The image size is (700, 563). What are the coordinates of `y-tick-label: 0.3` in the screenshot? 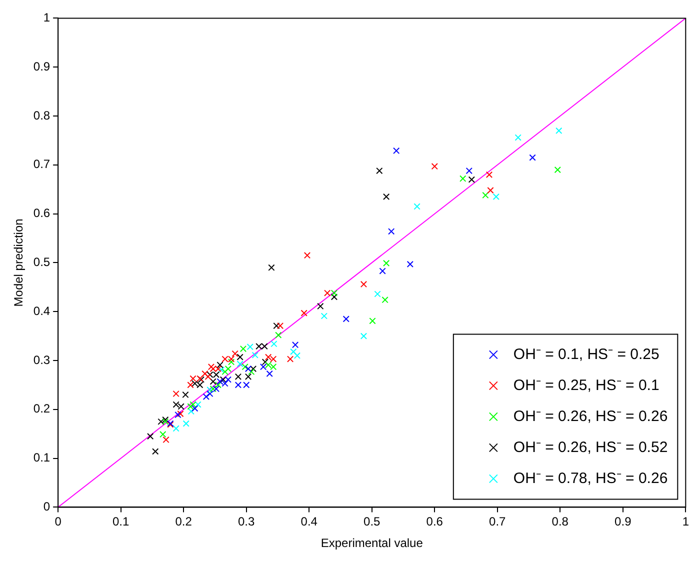 It's located at (41, 359).